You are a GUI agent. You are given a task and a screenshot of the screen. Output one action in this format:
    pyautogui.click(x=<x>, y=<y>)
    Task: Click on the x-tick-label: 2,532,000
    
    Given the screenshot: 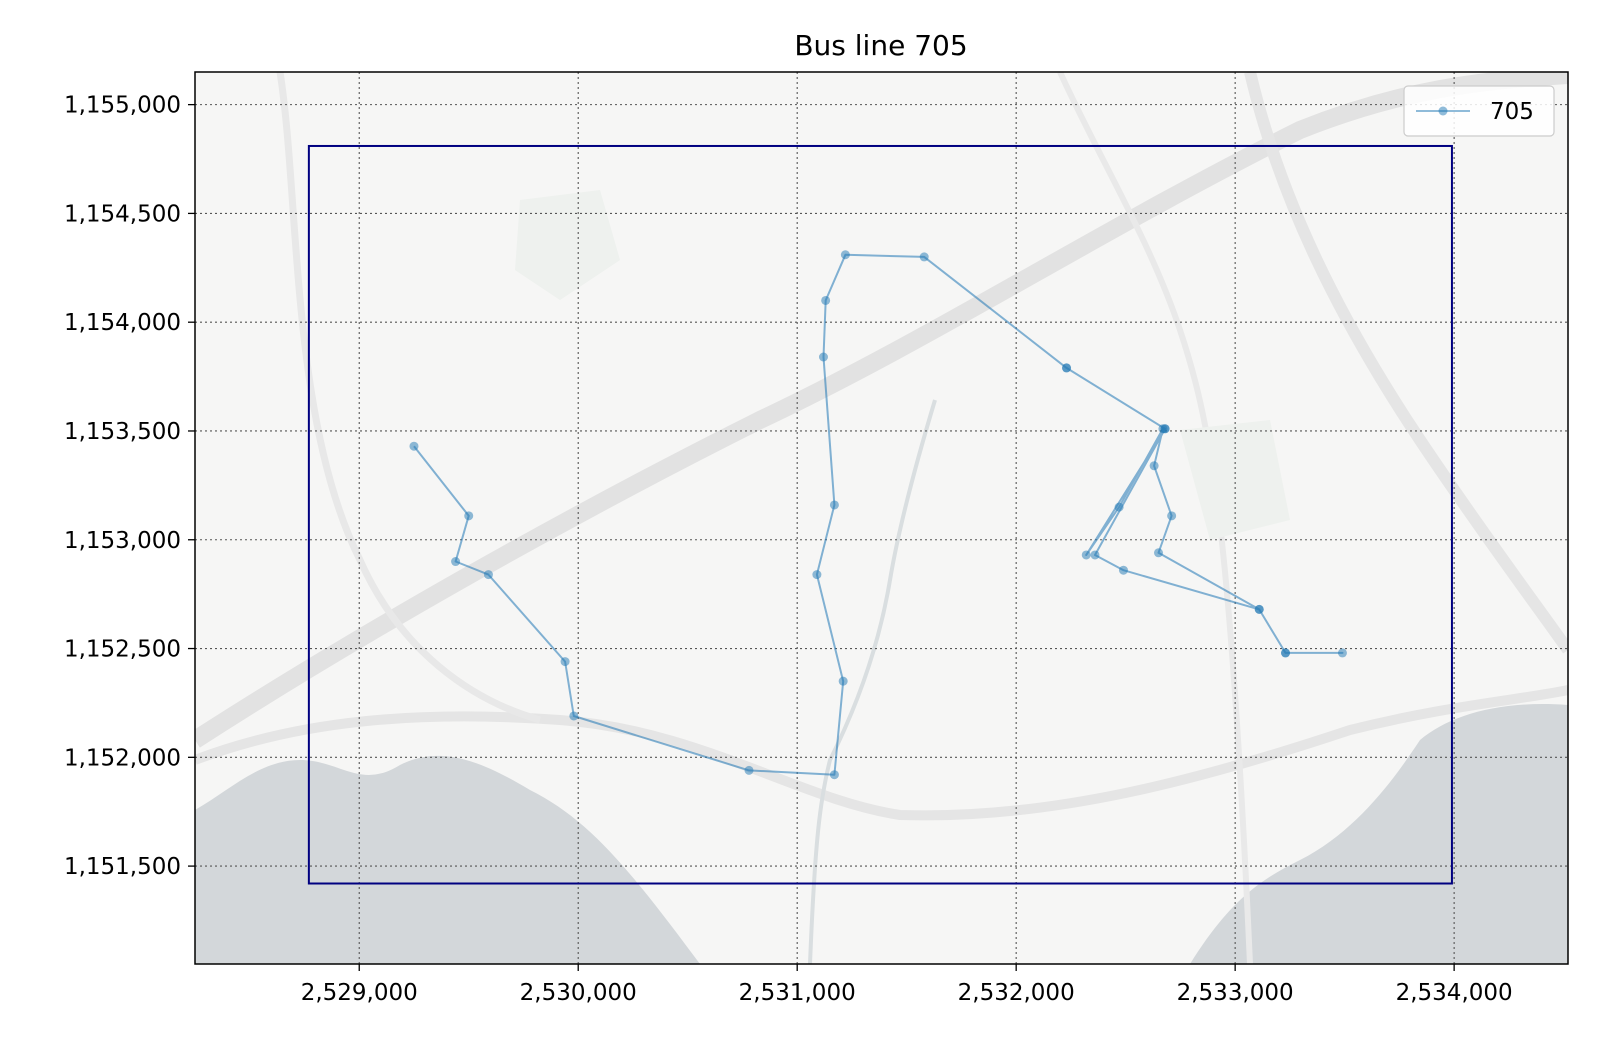 What is the action you would take?
    pyautogui.click(x=1016, y=993)
    